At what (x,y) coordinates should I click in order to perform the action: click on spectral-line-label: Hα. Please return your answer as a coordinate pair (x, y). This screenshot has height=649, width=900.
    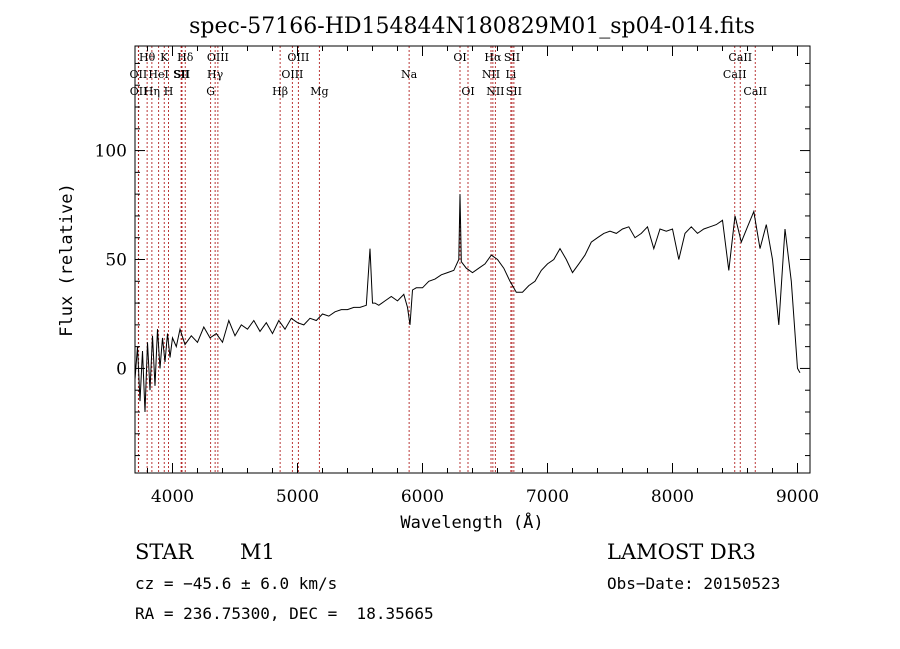
    Looking at the image, I should click on (493, 57).